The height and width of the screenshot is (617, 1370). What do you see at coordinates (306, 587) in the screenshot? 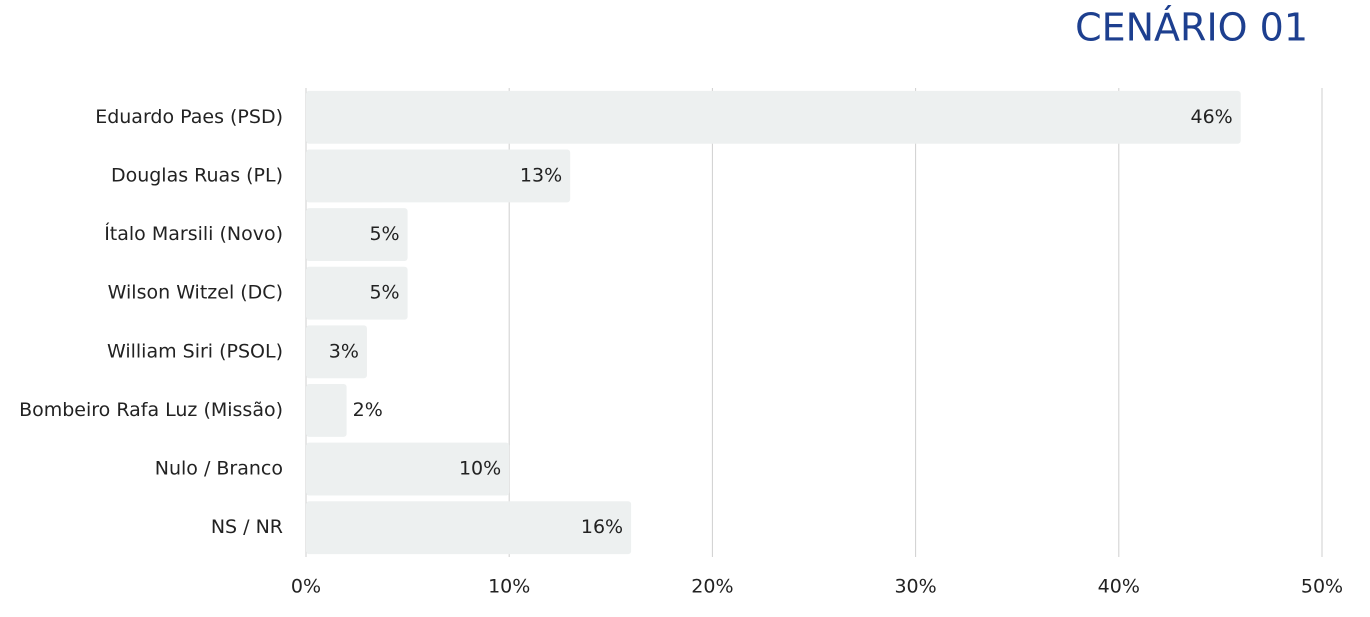
I see `x-tick-label: 0%` at bounding box center [306, 587].